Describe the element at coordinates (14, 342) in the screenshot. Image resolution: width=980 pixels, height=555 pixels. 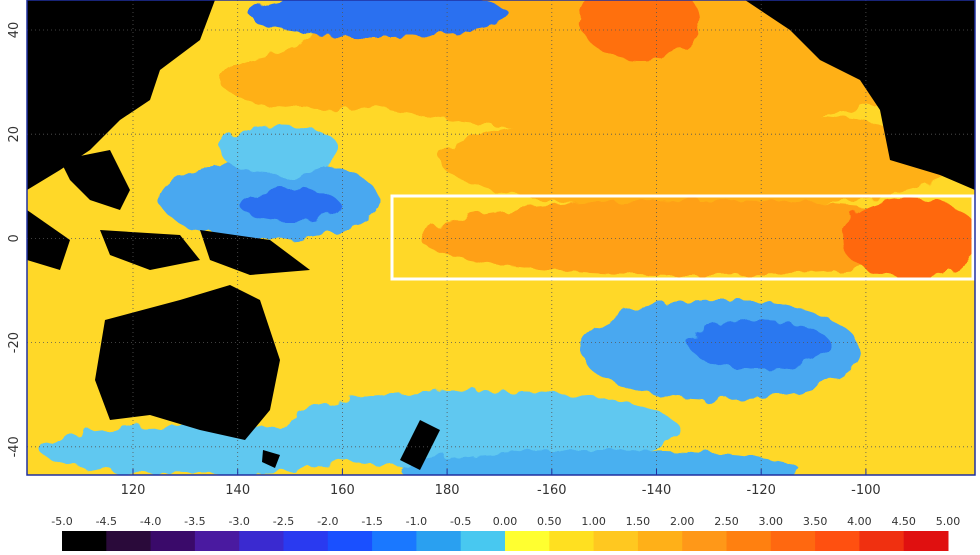
I see `lat-label: -20` at that location.